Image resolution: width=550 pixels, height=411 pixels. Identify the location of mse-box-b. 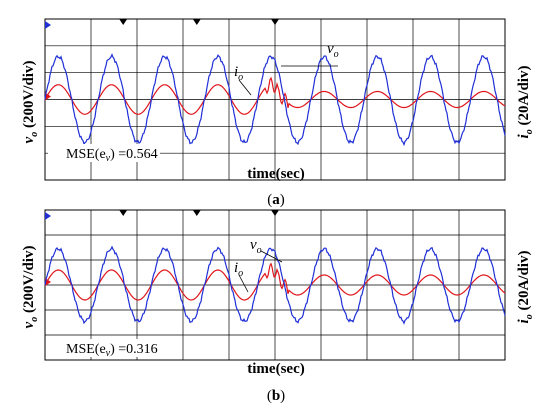
(104, 348).